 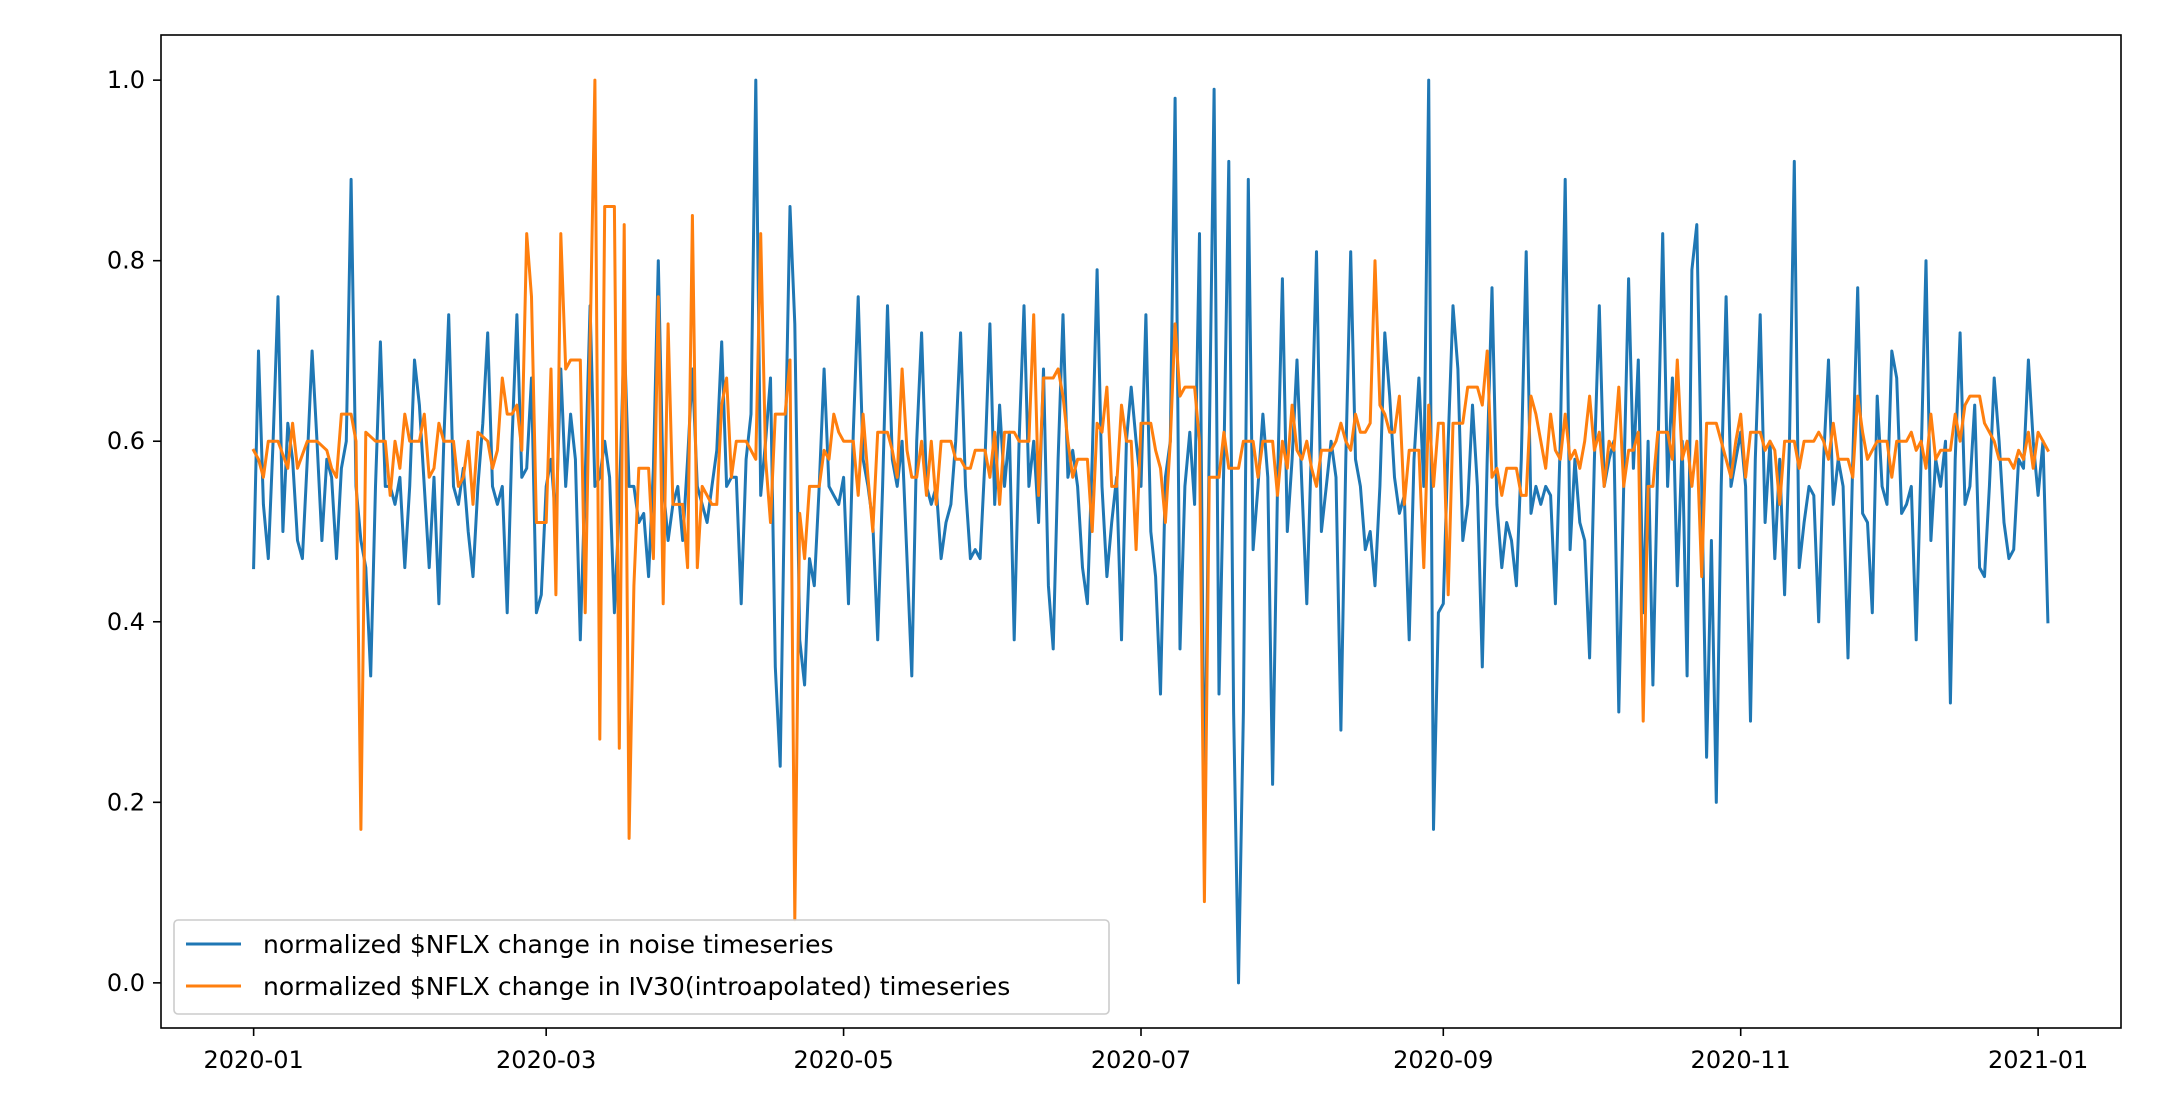 I want to click on x-tick-label: 2021-01, so click(x=2038, y=1060).